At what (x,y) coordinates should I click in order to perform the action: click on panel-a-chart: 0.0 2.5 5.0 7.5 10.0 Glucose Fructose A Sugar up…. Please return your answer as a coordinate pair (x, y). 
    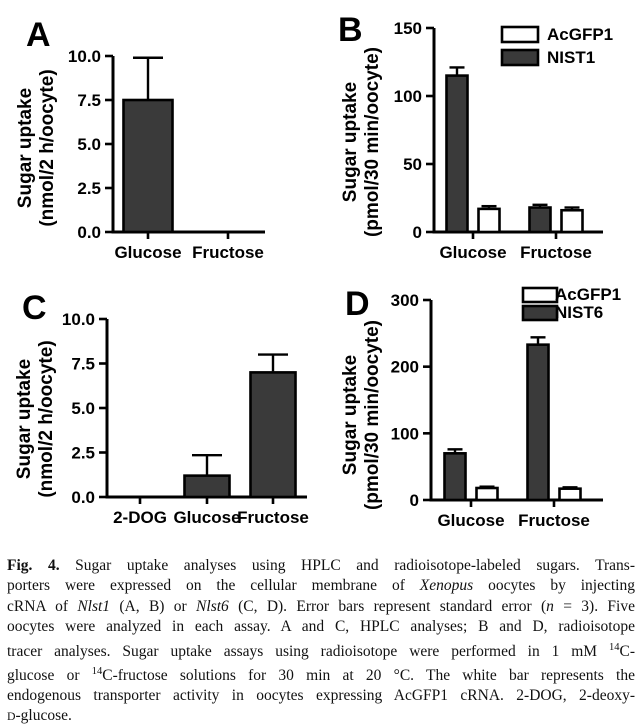
    Looking at the image, I should click on (140, 139).